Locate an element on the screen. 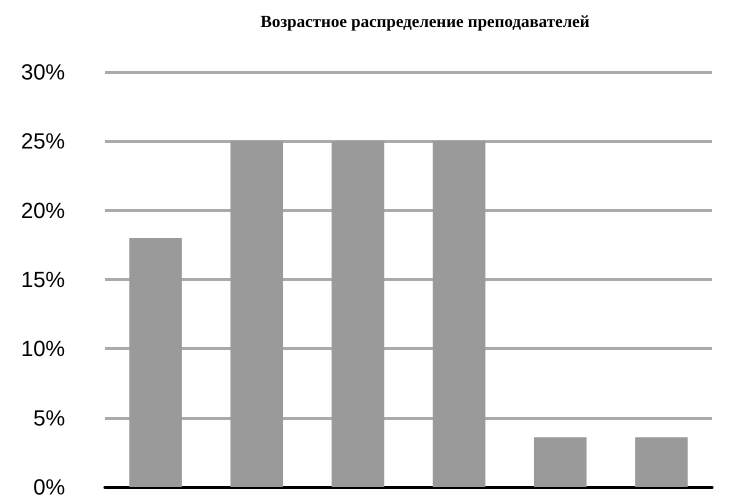 This screenshot has height=504, width=748. y-tick-label: 15% is located at coordinates (42, 279).